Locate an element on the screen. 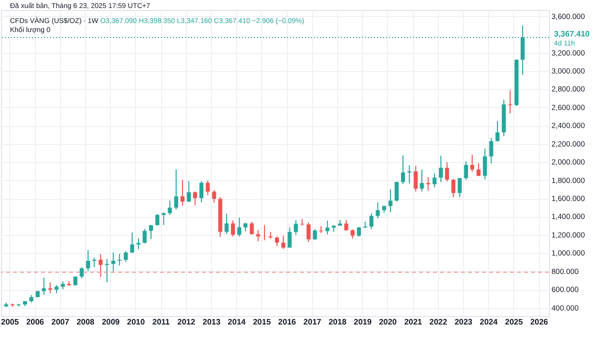 The image size is (604, 340). x-tick-label: 2023 is located at coordinates (463, 322).